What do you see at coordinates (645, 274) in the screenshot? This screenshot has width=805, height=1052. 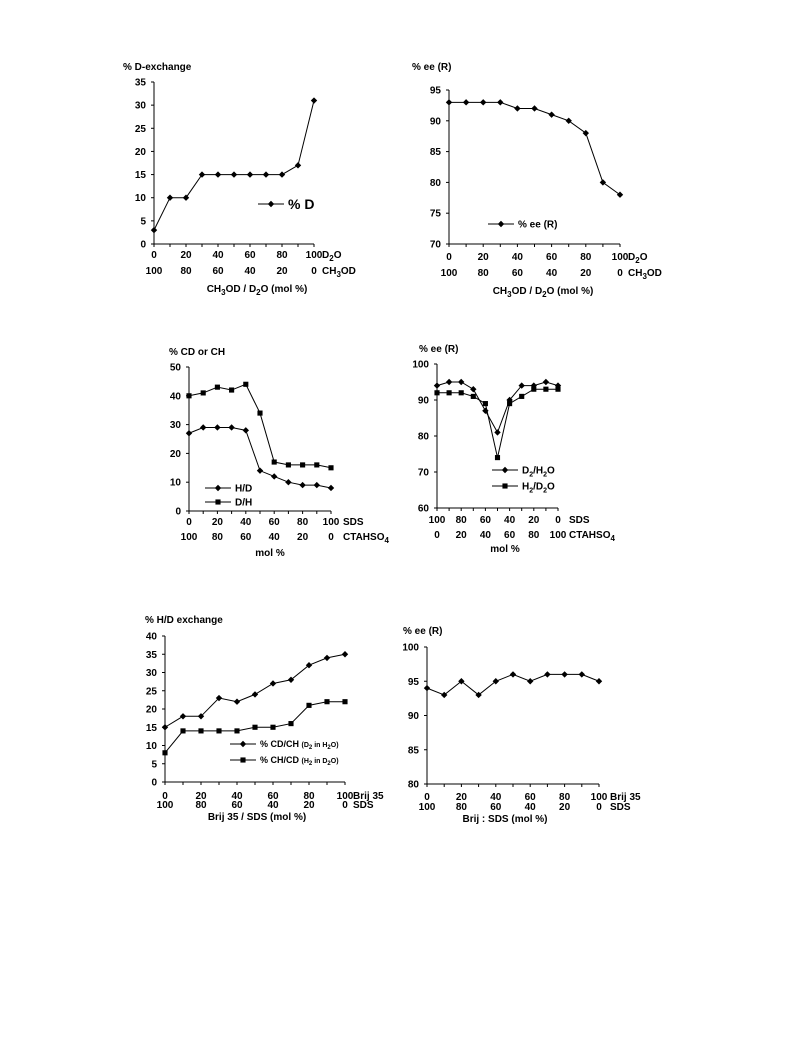 I see `x-axis-row-name: CH3OD` at bounding box center [645, 274].